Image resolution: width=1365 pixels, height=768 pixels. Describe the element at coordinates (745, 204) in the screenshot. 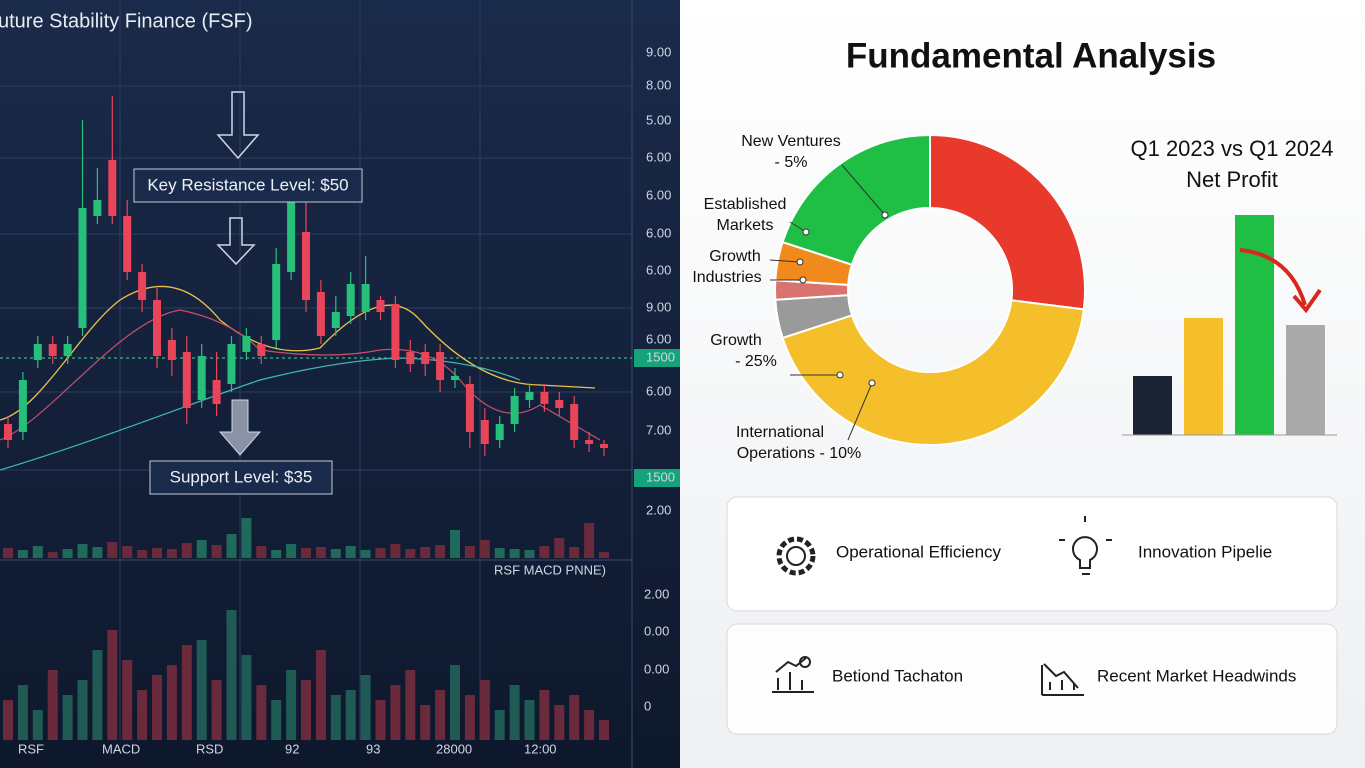

I see `donut-label: Established` at that location.